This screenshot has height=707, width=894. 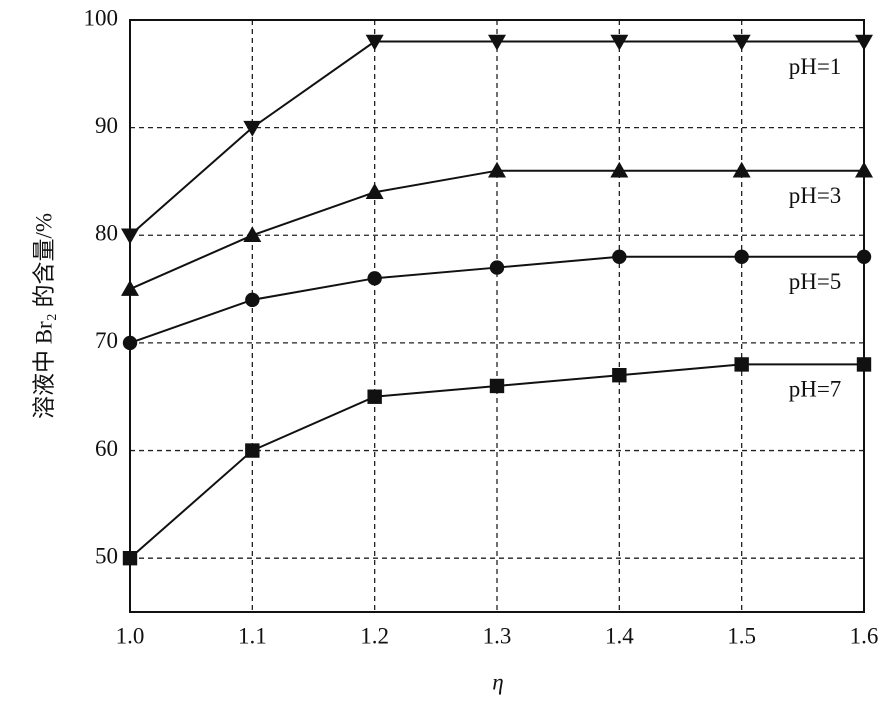 What do you see at coordinates (106, 125) in the screenshot?
I see `y-tick-label: 90` at bounding box center [106, 125].